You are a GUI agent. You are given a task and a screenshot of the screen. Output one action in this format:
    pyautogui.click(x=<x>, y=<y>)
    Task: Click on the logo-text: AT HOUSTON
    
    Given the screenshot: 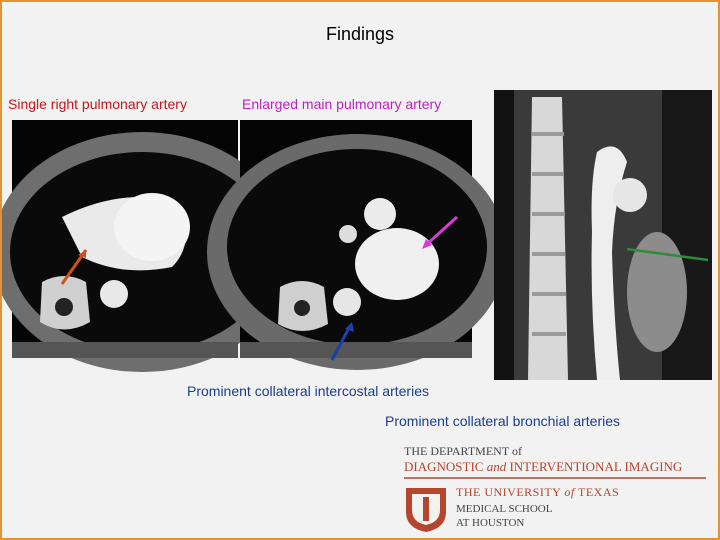 What is the action you would take?
    pyautogui.click(x=490, y=523)
    